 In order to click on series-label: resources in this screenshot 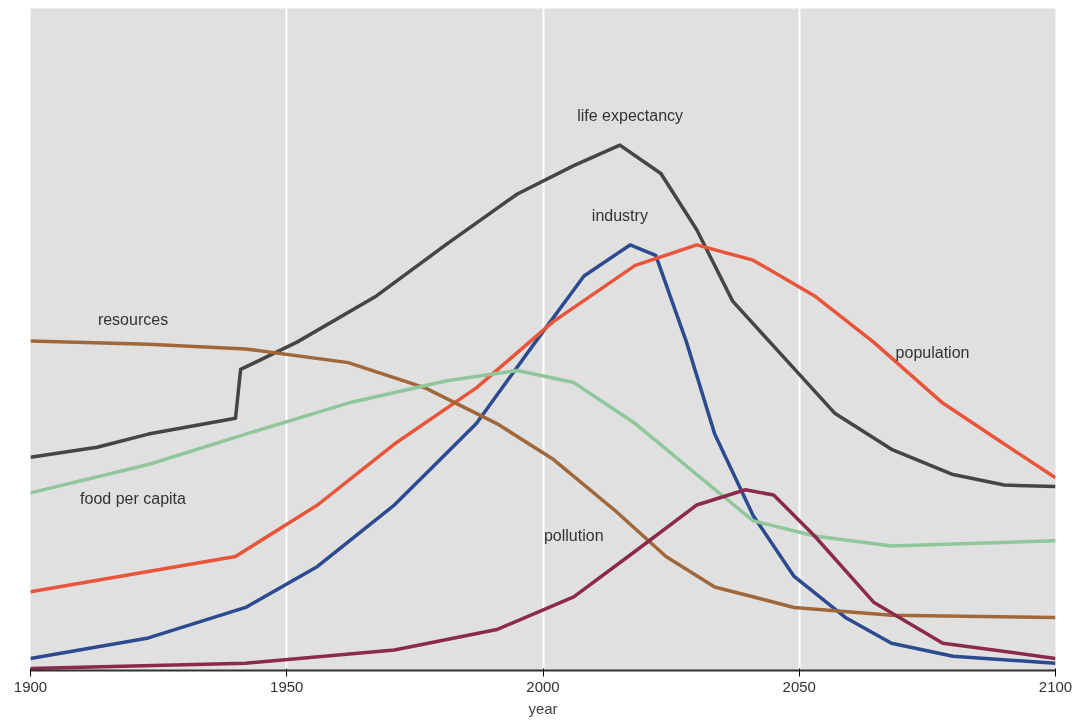, I will do `click(133, 320)`.